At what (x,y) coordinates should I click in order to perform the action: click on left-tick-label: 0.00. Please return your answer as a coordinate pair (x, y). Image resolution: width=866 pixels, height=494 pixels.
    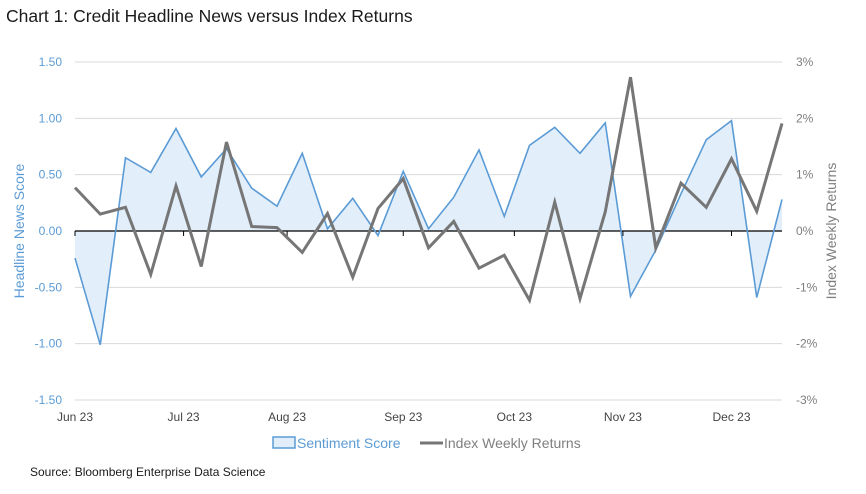
    Looking at the image, I should click on (51, 231).